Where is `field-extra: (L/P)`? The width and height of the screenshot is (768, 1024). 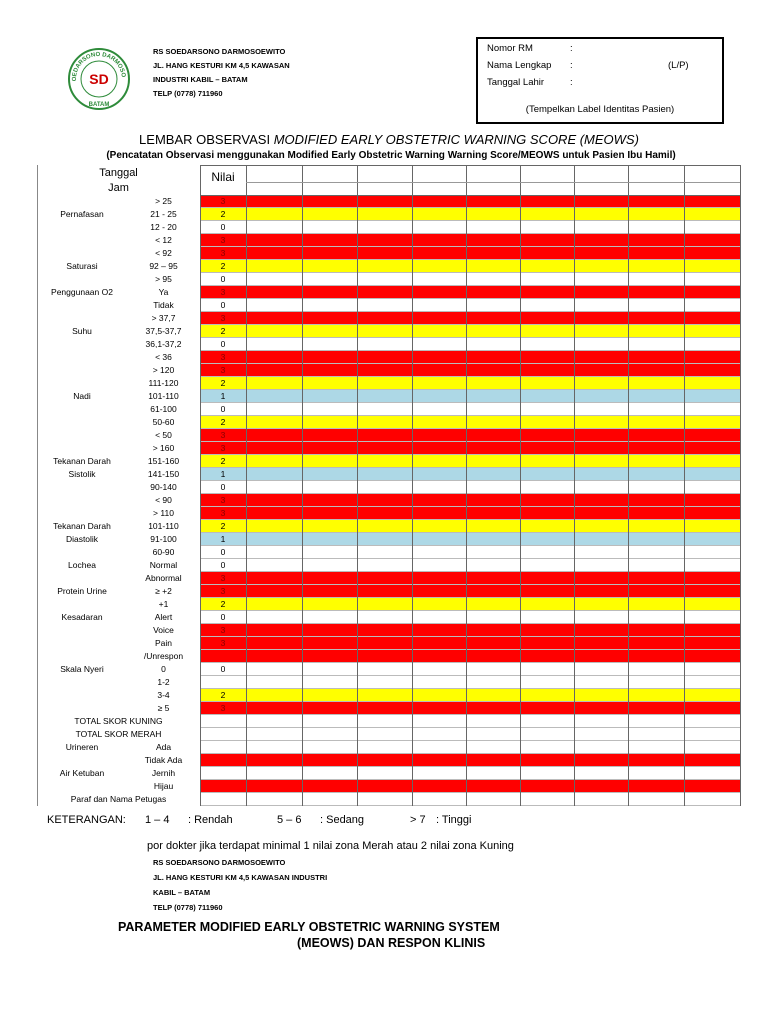
field-extra: (L/P) is located at coordinates (678, 65).